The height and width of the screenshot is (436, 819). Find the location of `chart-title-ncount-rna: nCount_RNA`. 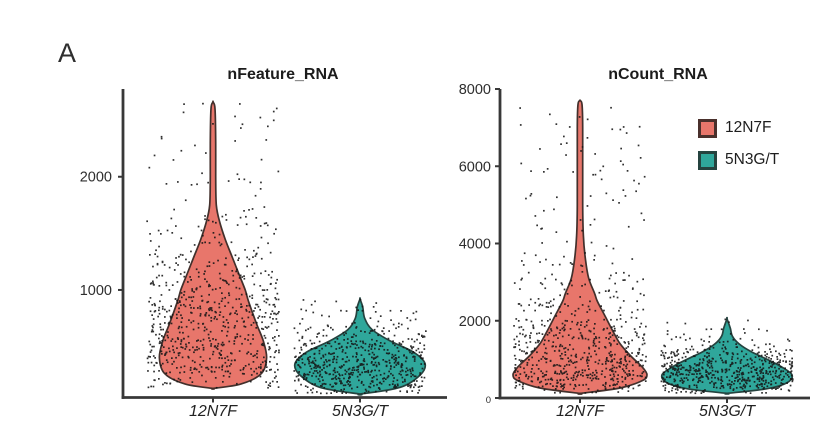

chart-title-ncount-rna: nCount_RNA is located at coordinates (658, 74).